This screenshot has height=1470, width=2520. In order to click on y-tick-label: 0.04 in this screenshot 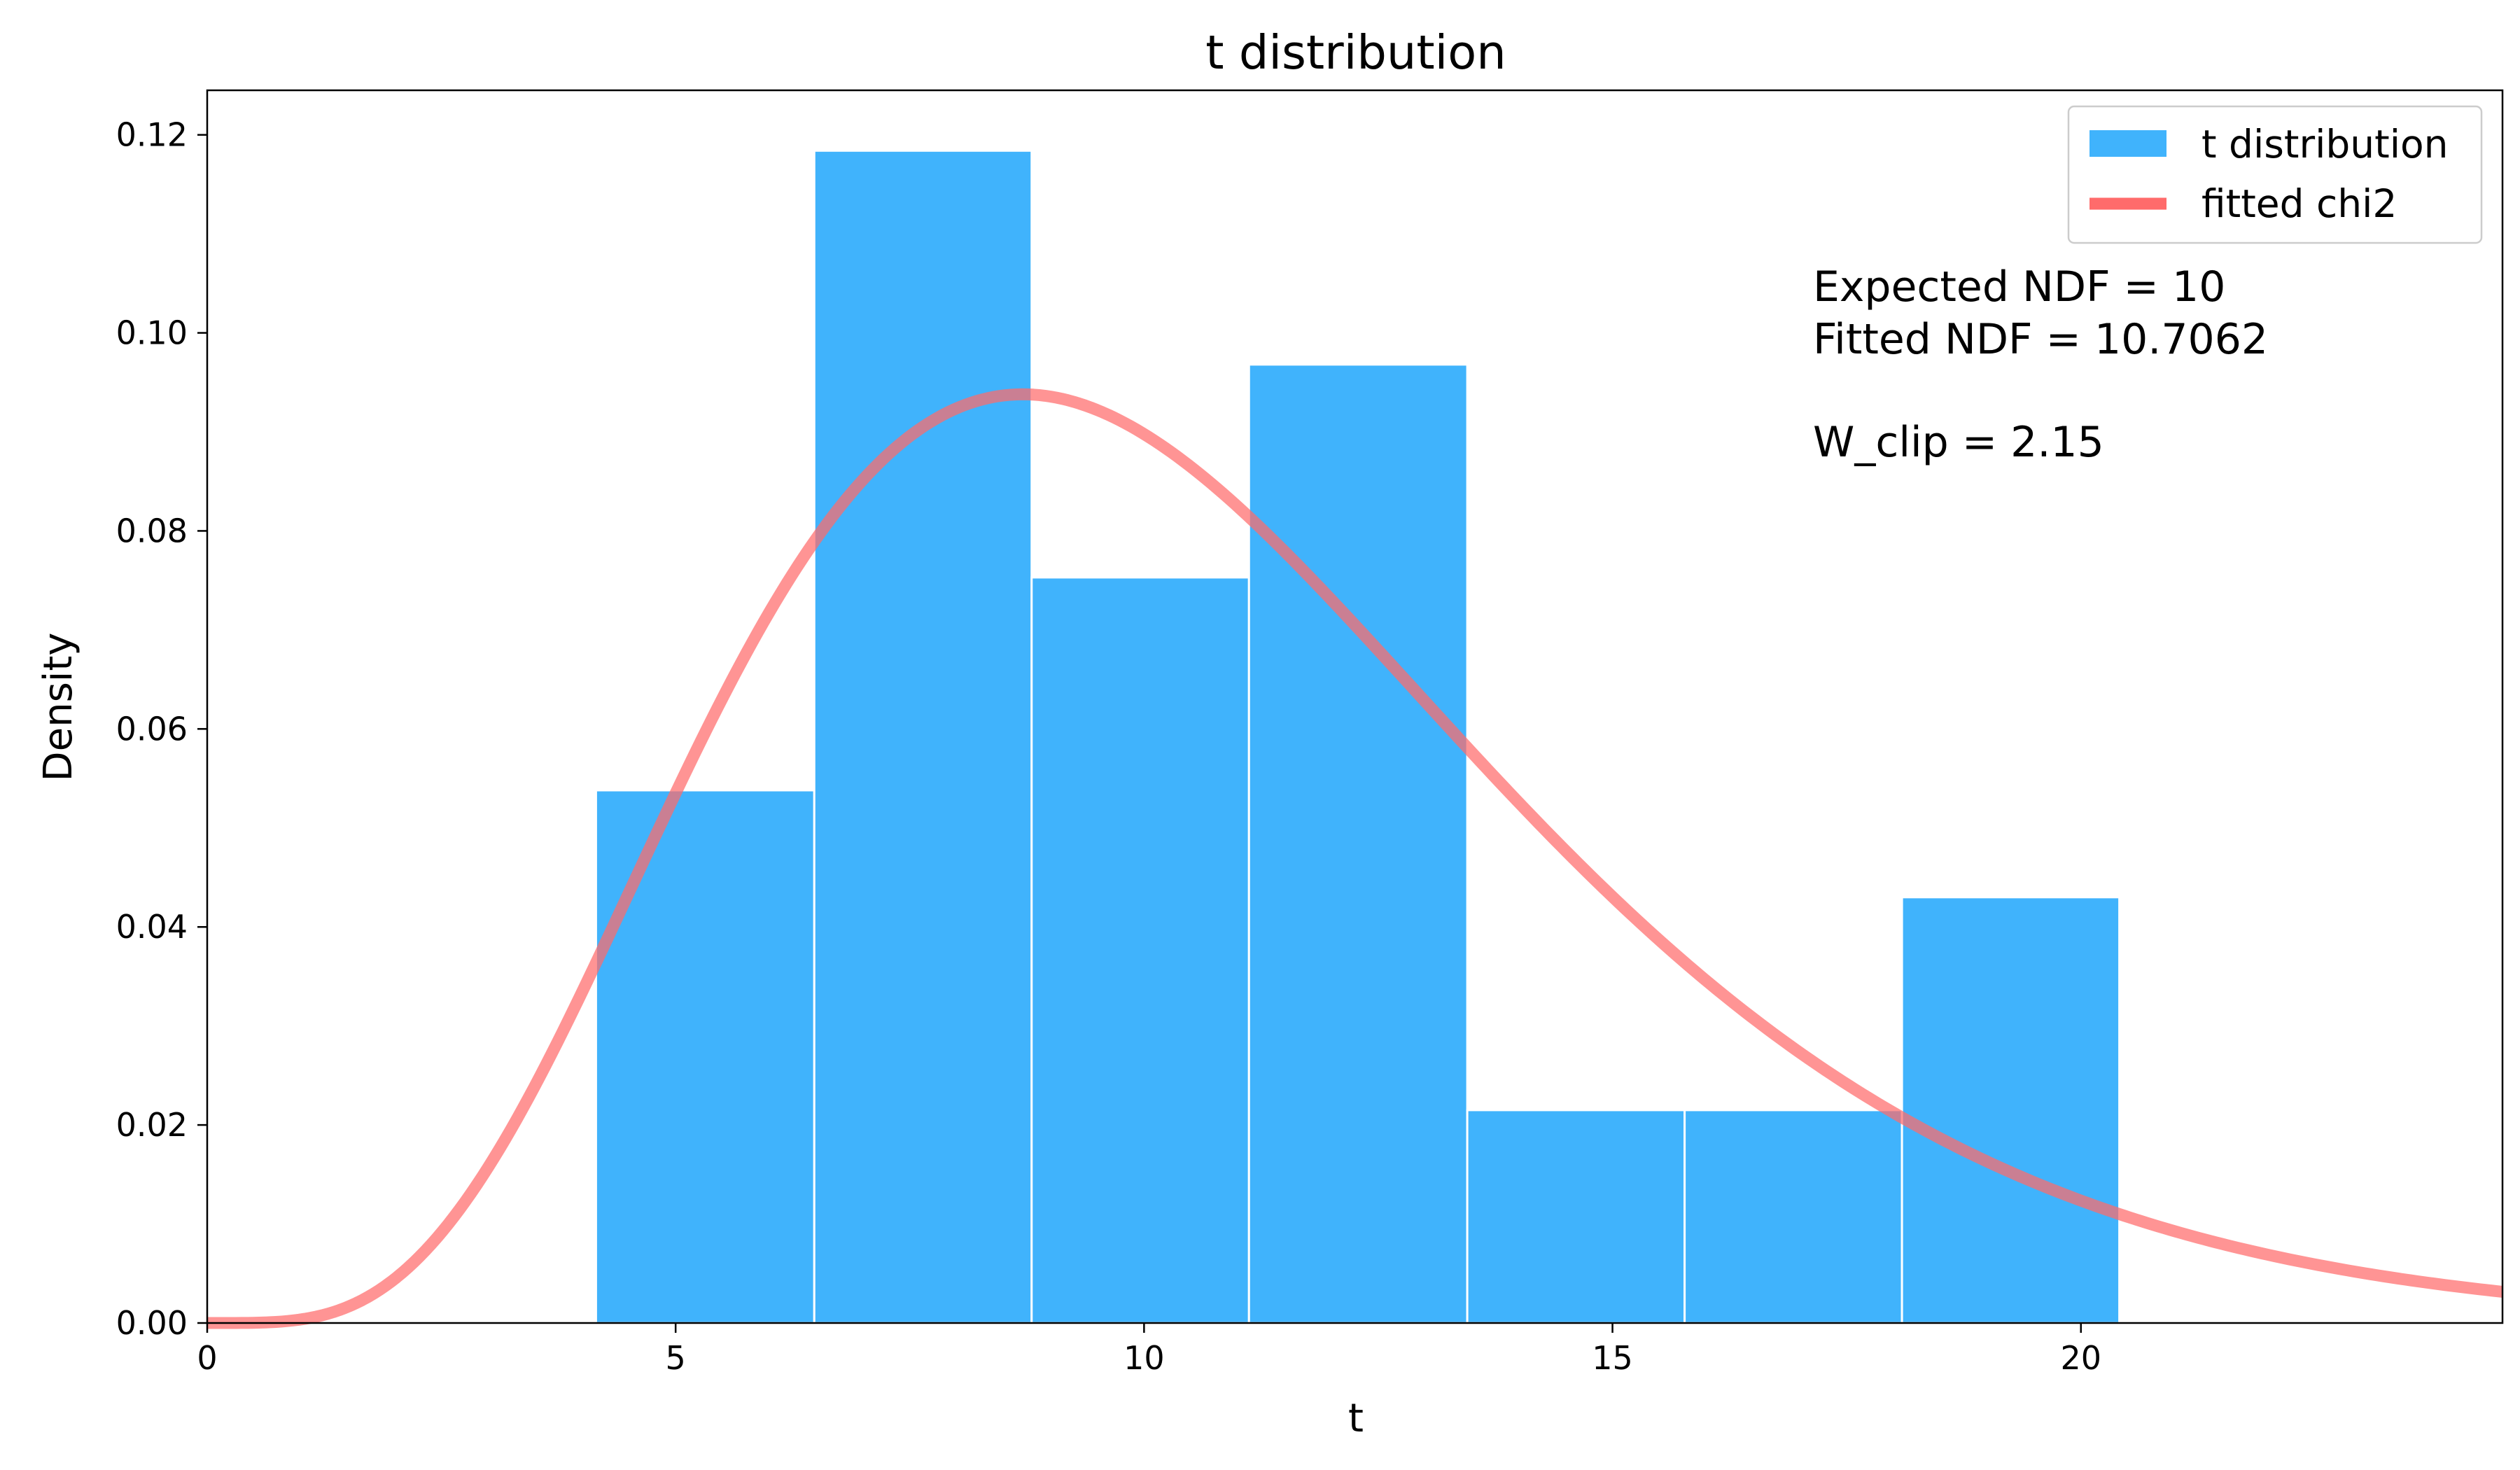, I will do `click(152, 927)`.